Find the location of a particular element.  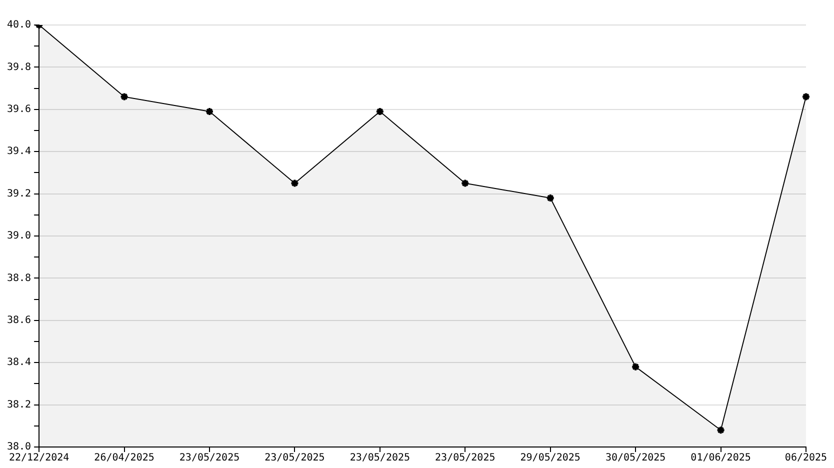

y-tick-label: 38.4 is located at coordinates (19, 362).